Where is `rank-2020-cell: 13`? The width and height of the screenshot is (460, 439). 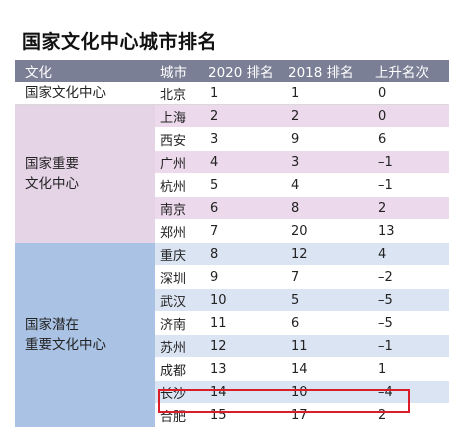
rank-2020-cell: 13 is located at coordinates (245, 369).